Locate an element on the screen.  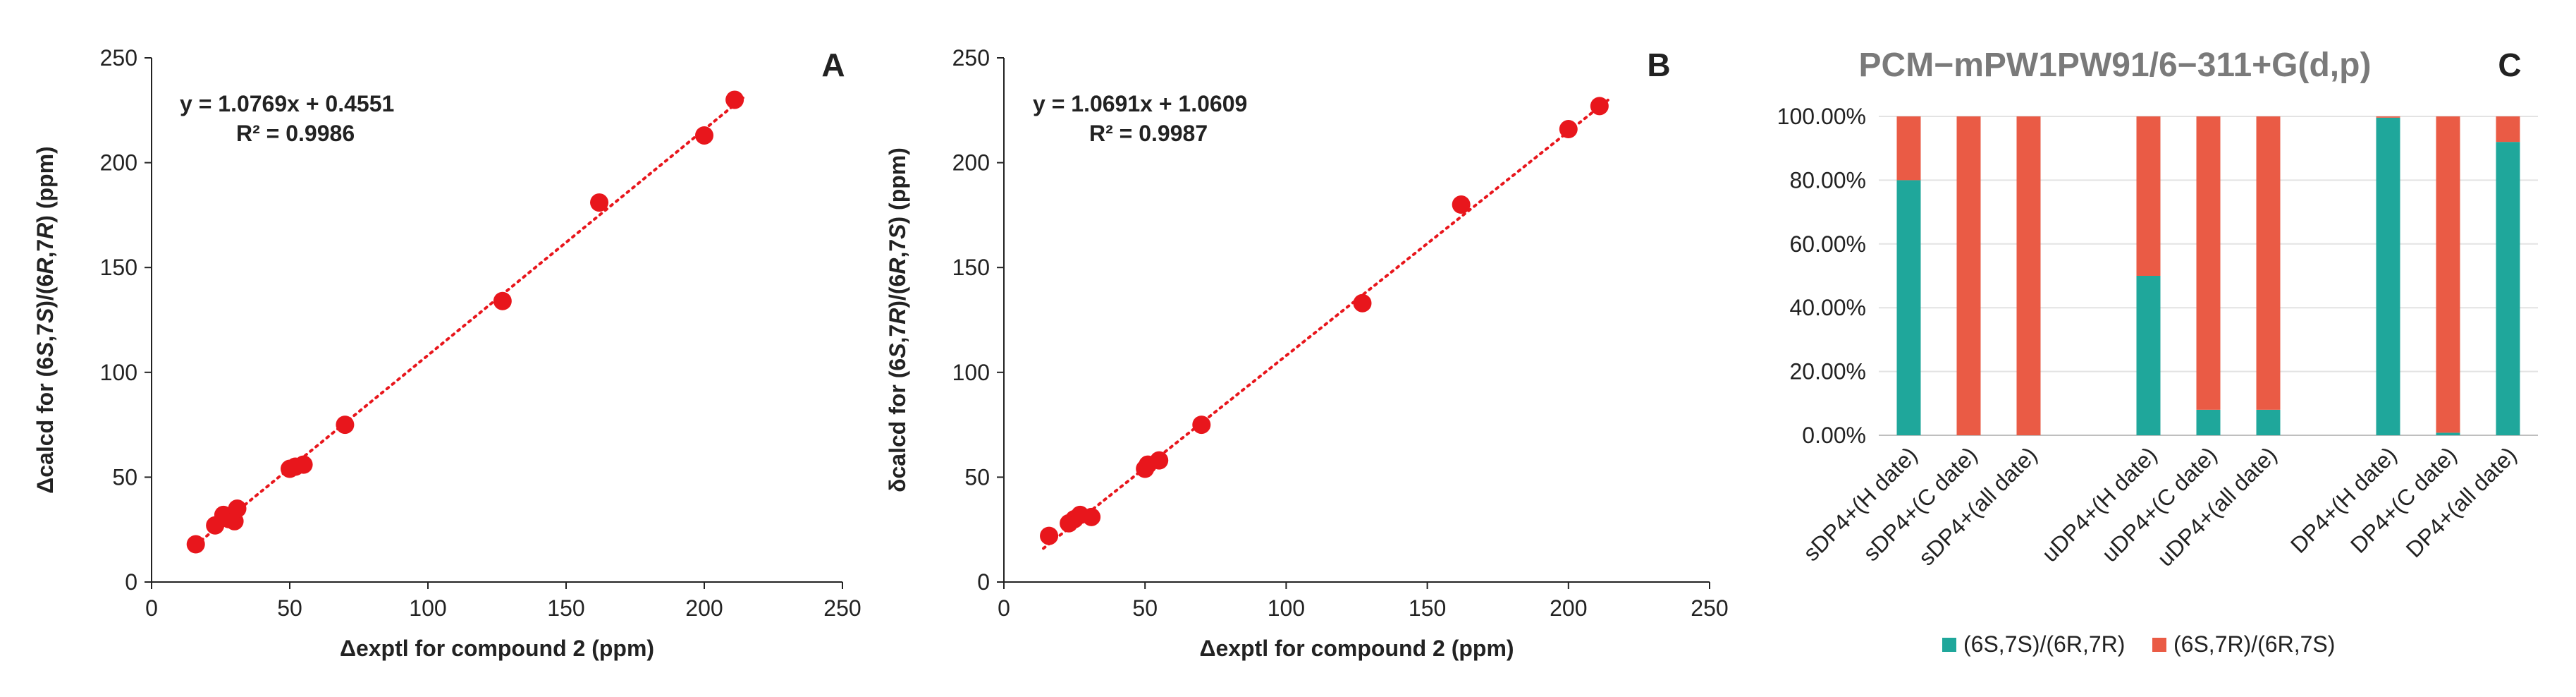
category-label: DP4+(H date) is located at coordinates (2343, 499).